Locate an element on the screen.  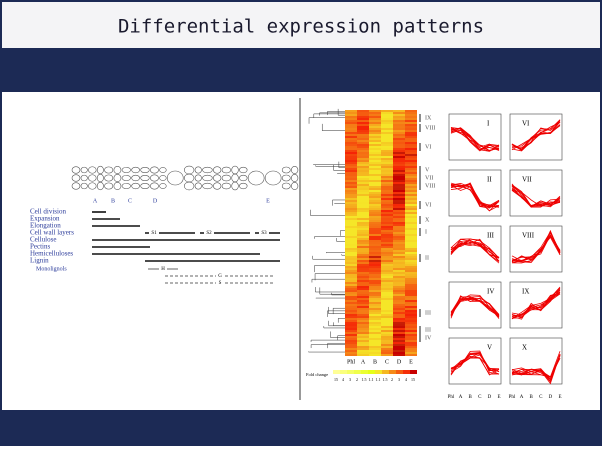
cluster-label: VII is located at coordinates (429, 178).